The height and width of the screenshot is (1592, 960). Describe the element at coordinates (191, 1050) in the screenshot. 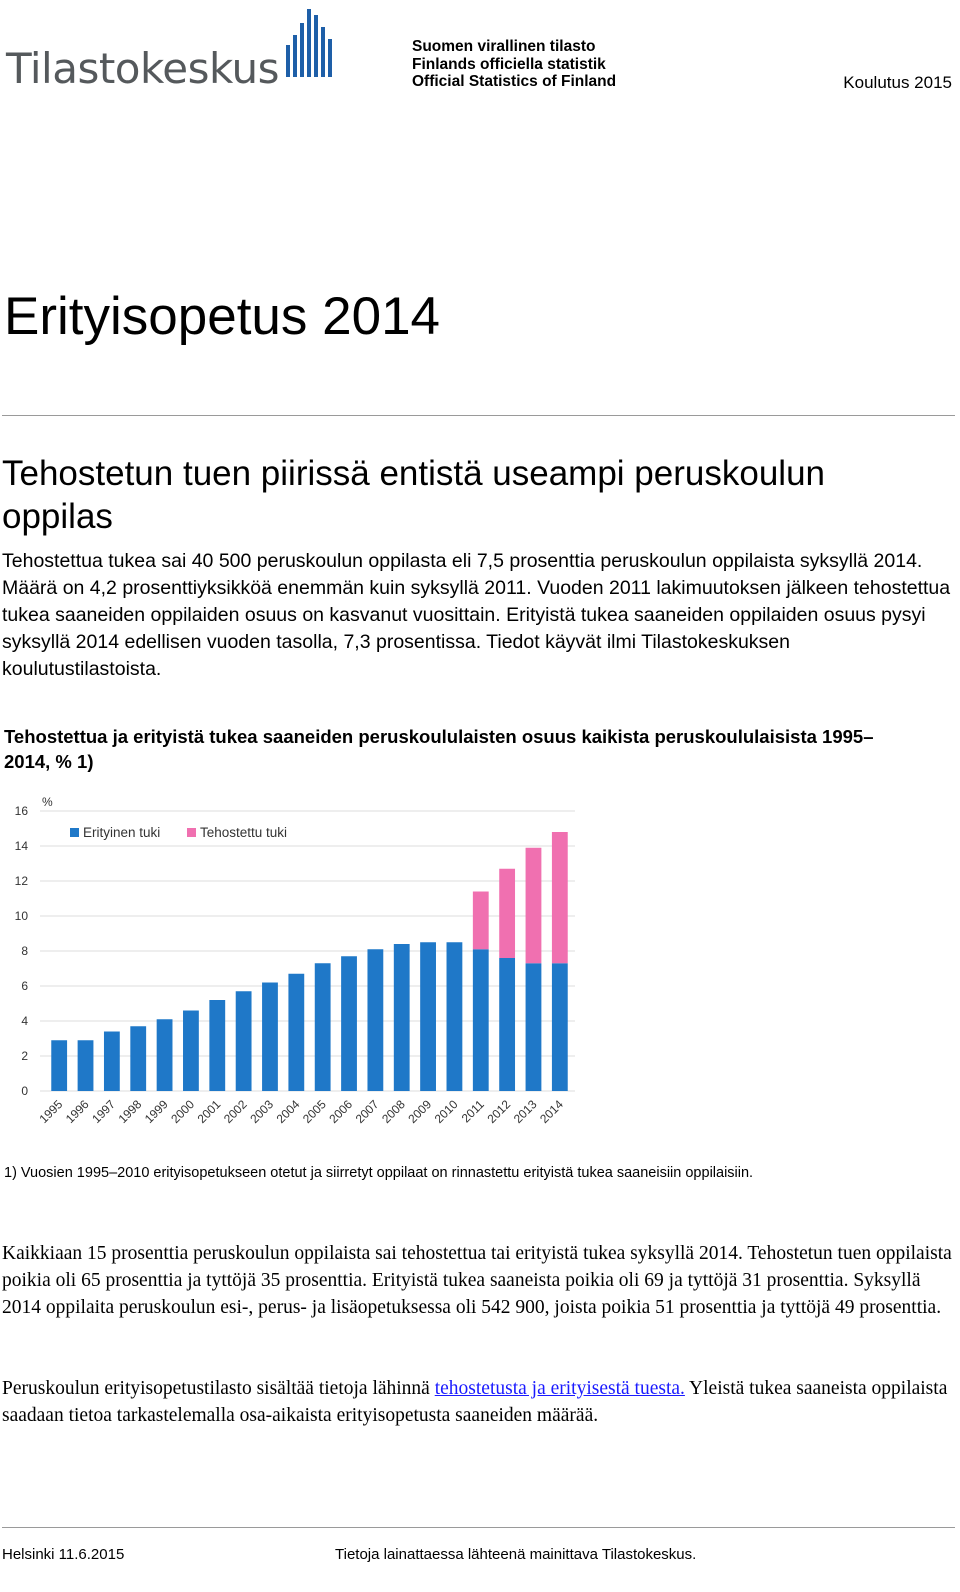

I see `bar-erityinen-2000` at that location.